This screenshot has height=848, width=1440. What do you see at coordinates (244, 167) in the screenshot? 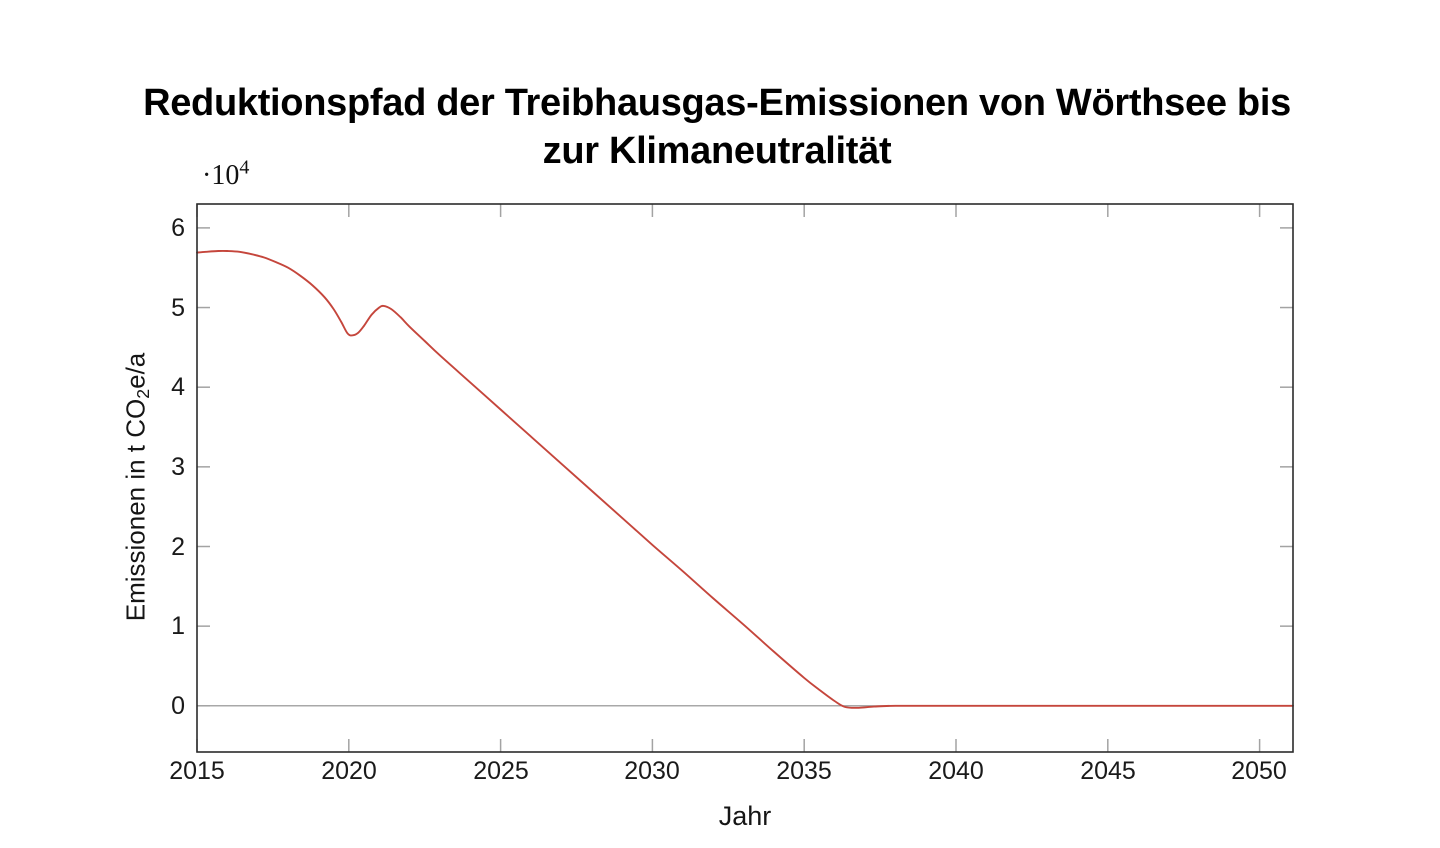
I see `y-axis-scale-exponent: 4` at bounding box center [244, 167].